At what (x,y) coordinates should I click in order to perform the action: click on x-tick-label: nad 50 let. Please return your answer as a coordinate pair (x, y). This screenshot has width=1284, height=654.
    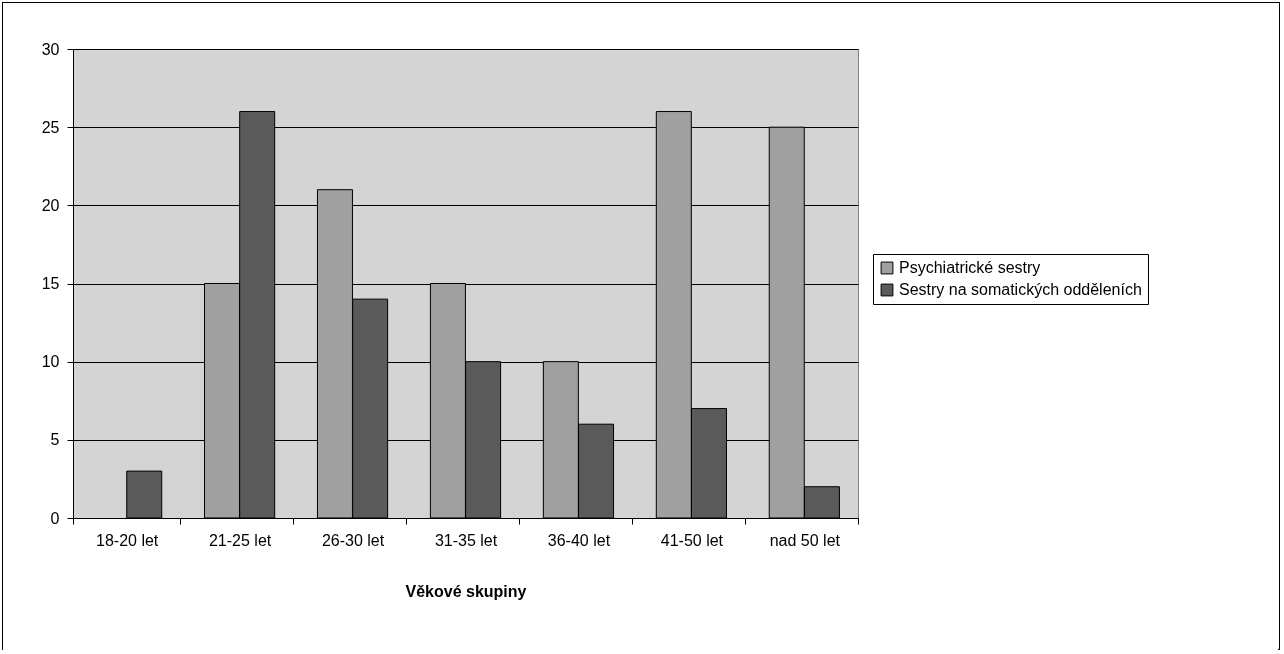
    Looking at the image, I should click on (805, 540).